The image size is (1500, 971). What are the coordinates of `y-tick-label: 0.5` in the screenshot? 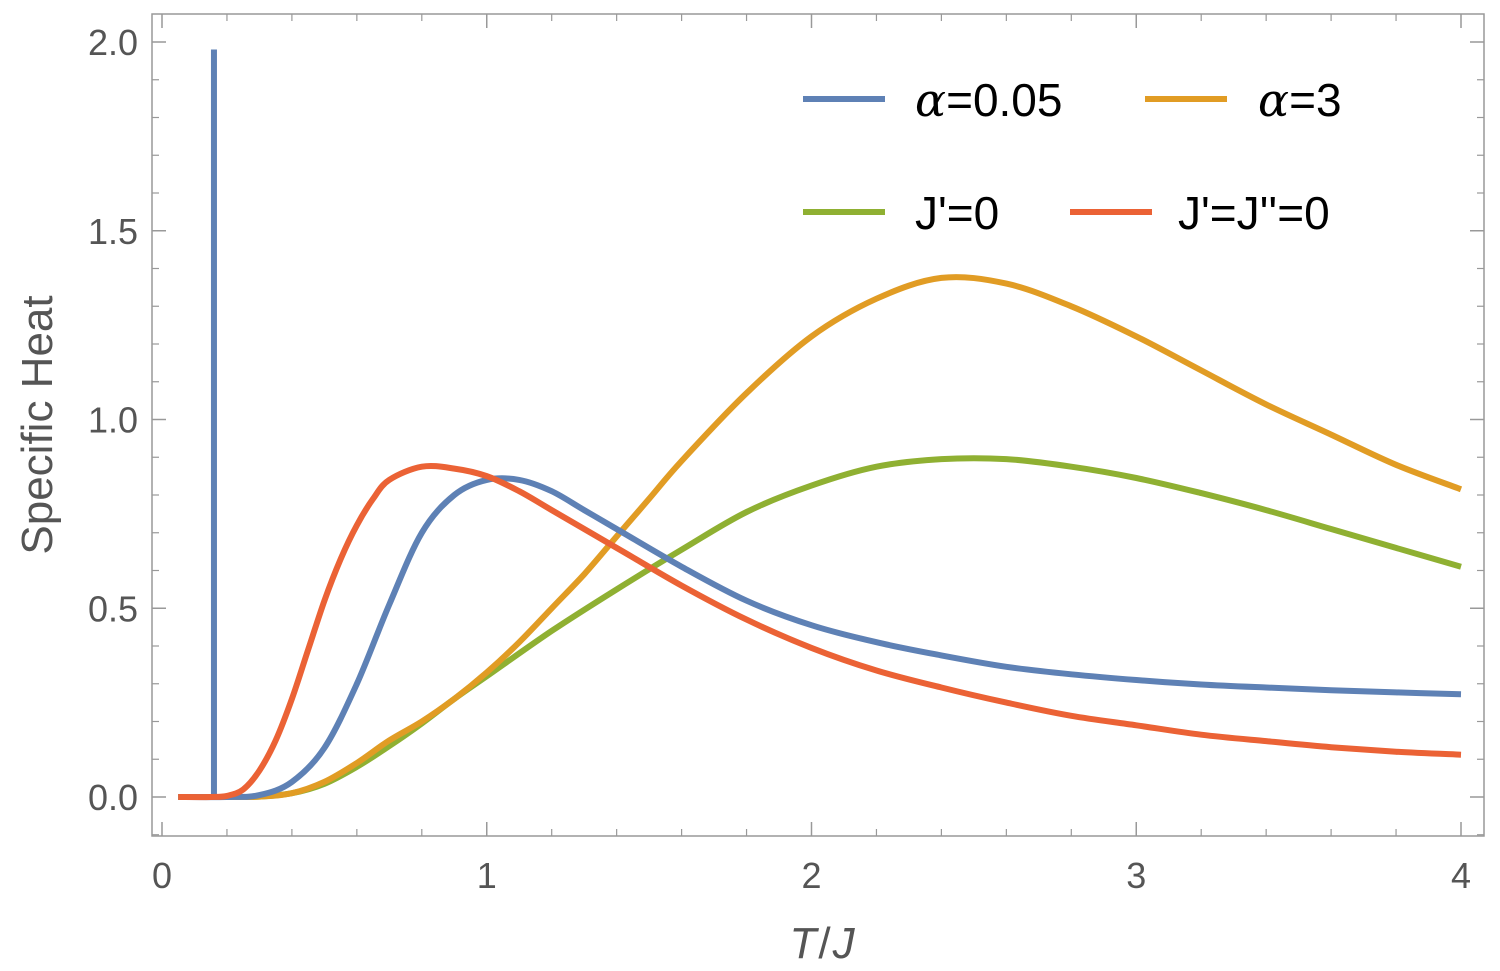 It's located at (113, 608).